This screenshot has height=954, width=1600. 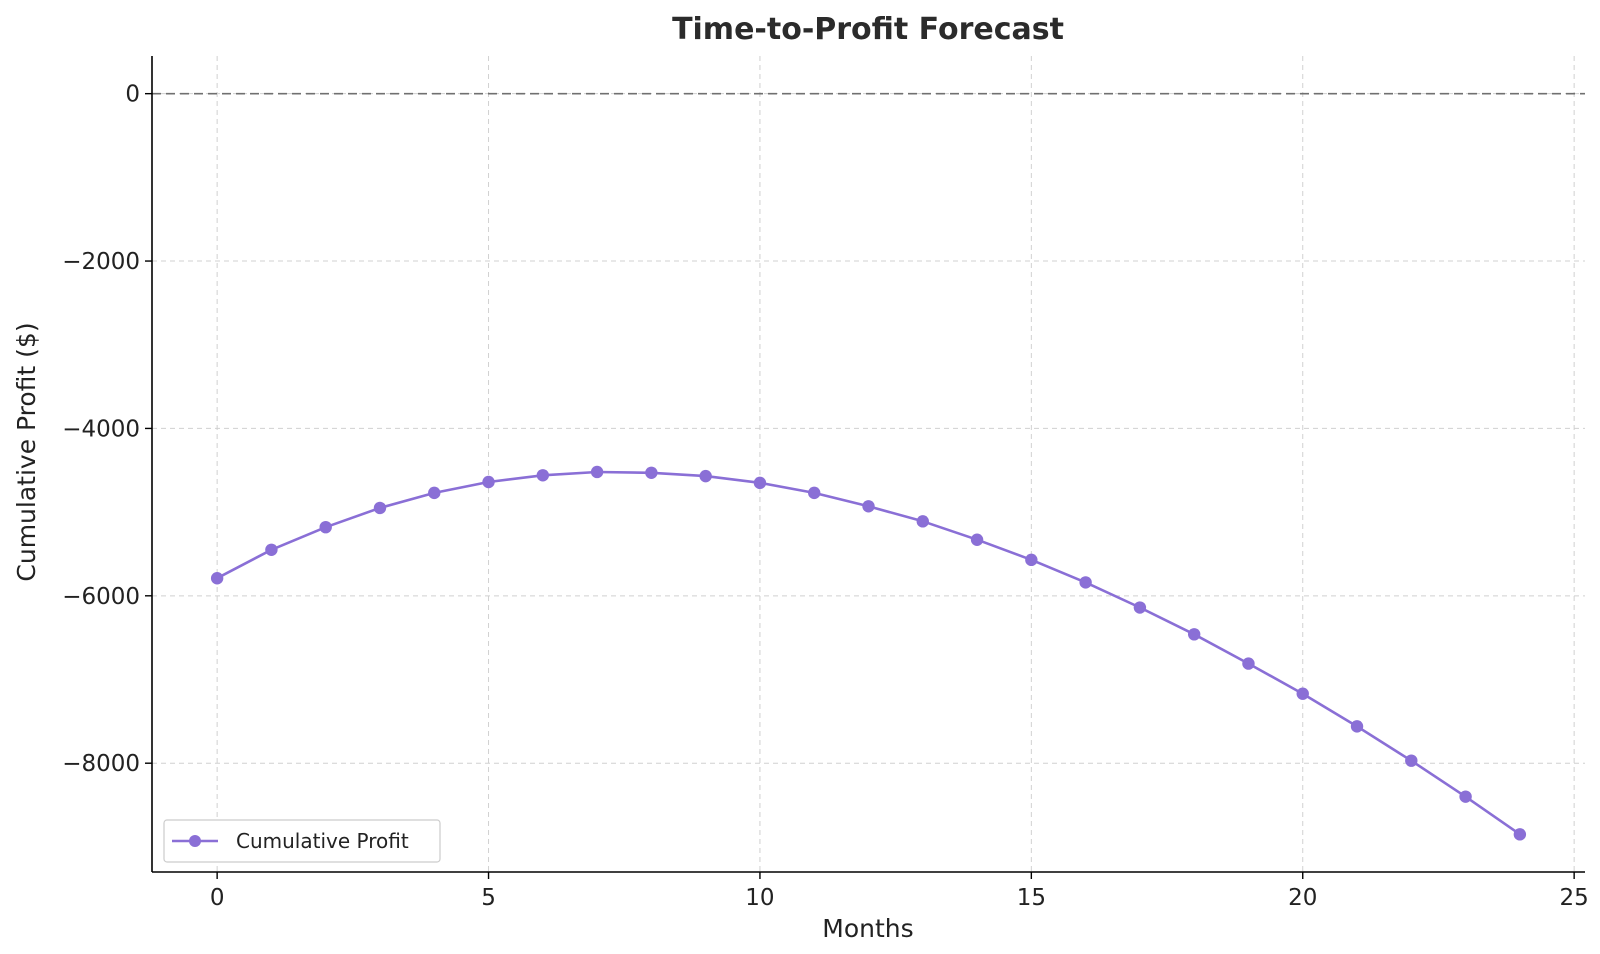 What do you see at coordinates (488, 898) in the screenshot?
I see `x-tick-label: 5` at bounding box center [488, 898].